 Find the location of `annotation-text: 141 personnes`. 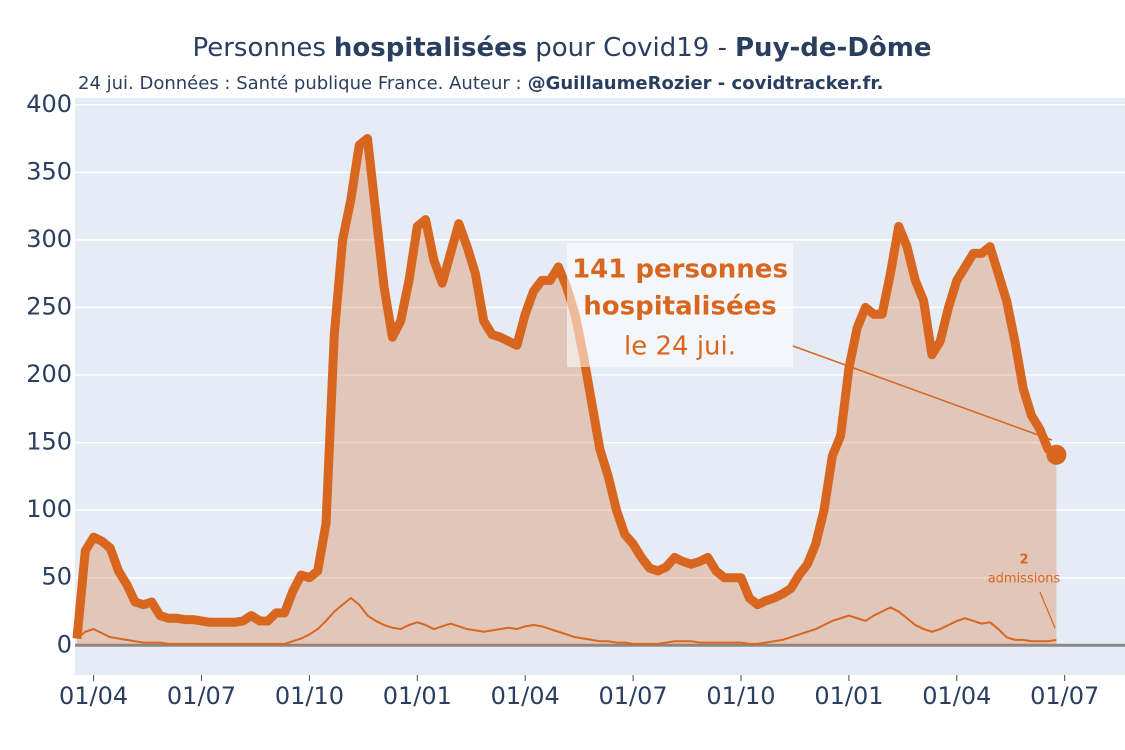

annotation-text: 141 personnes is located at coordinates (680, 270).